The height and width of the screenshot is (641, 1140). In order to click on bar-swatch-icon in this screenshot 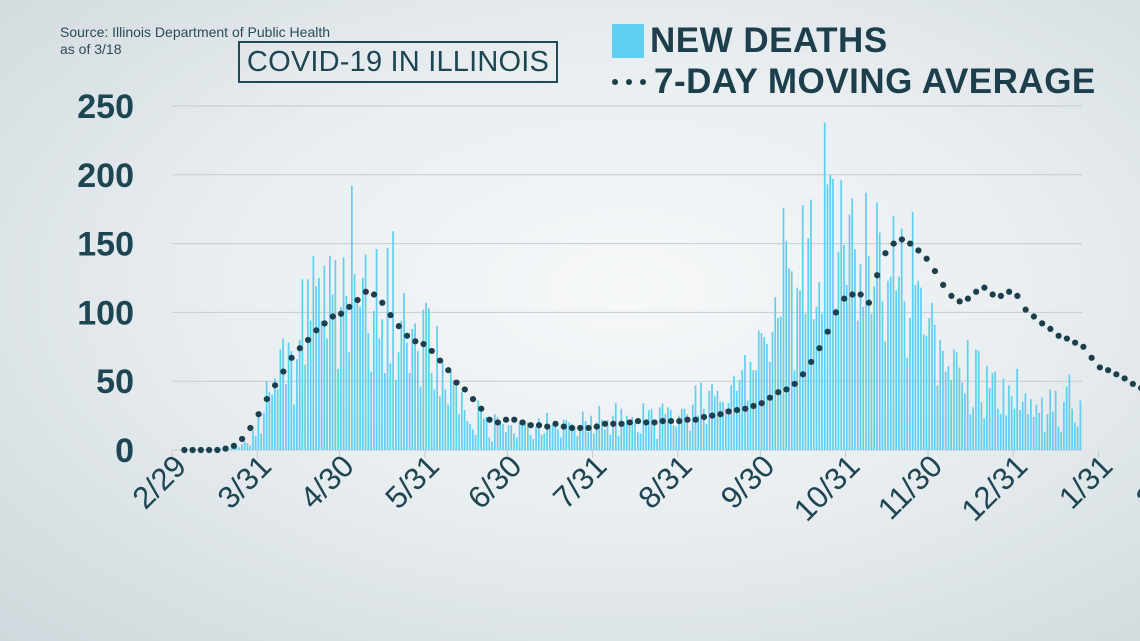, I will do `click(628, 41)`.